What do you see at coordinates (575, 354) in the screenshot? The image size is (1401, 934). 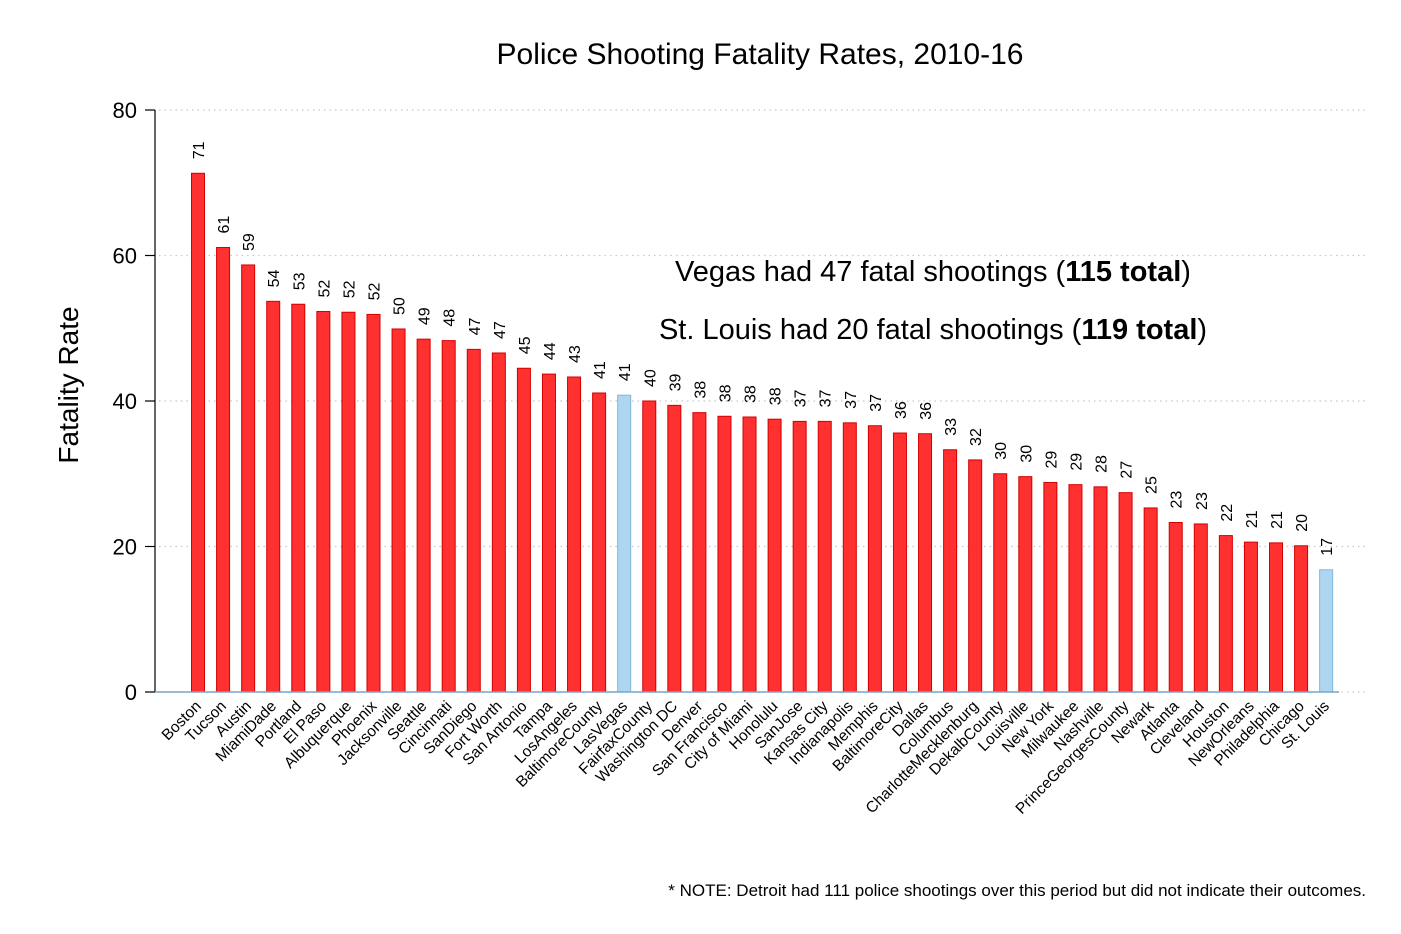 I see `data-label: 43` at bounding box center [575, 354].